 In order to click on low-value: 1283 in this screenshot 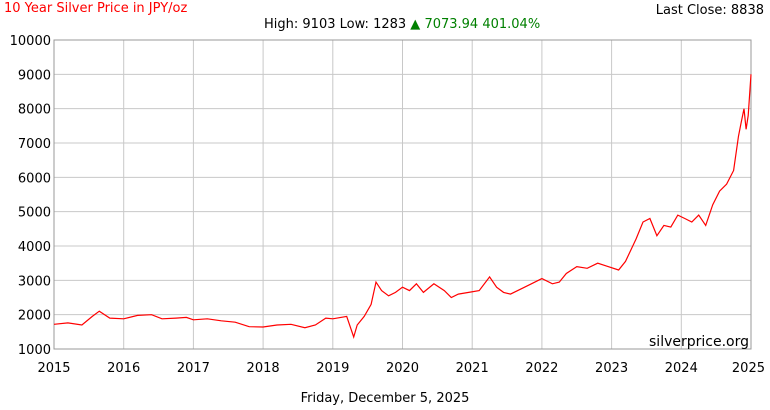, I will do `click(390, 24)`.